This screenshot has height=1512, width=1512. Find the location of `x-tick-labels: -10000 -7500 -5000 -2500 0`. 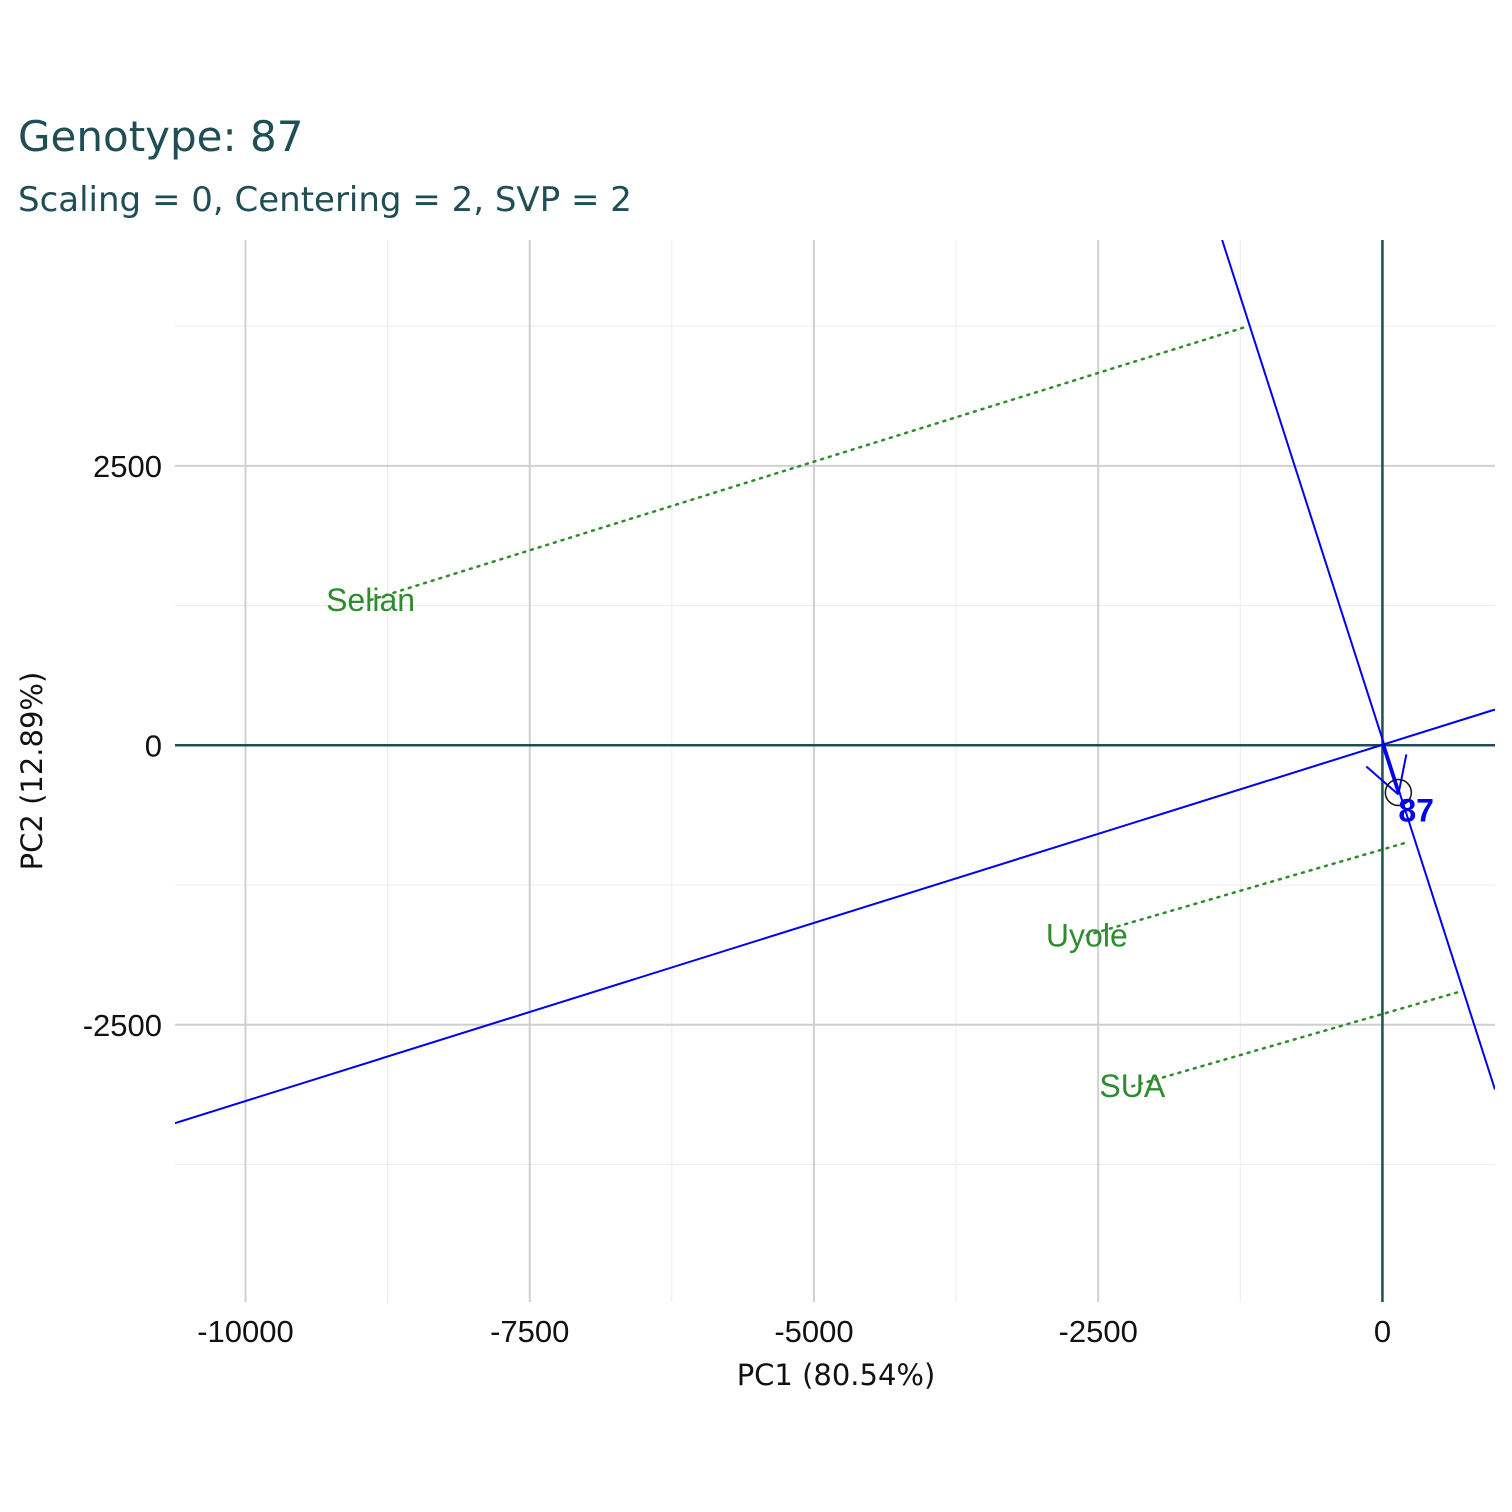

x-tick-labels: -10000 -7500 -5000 -2500 0 is located at coordinates (794, 1331).